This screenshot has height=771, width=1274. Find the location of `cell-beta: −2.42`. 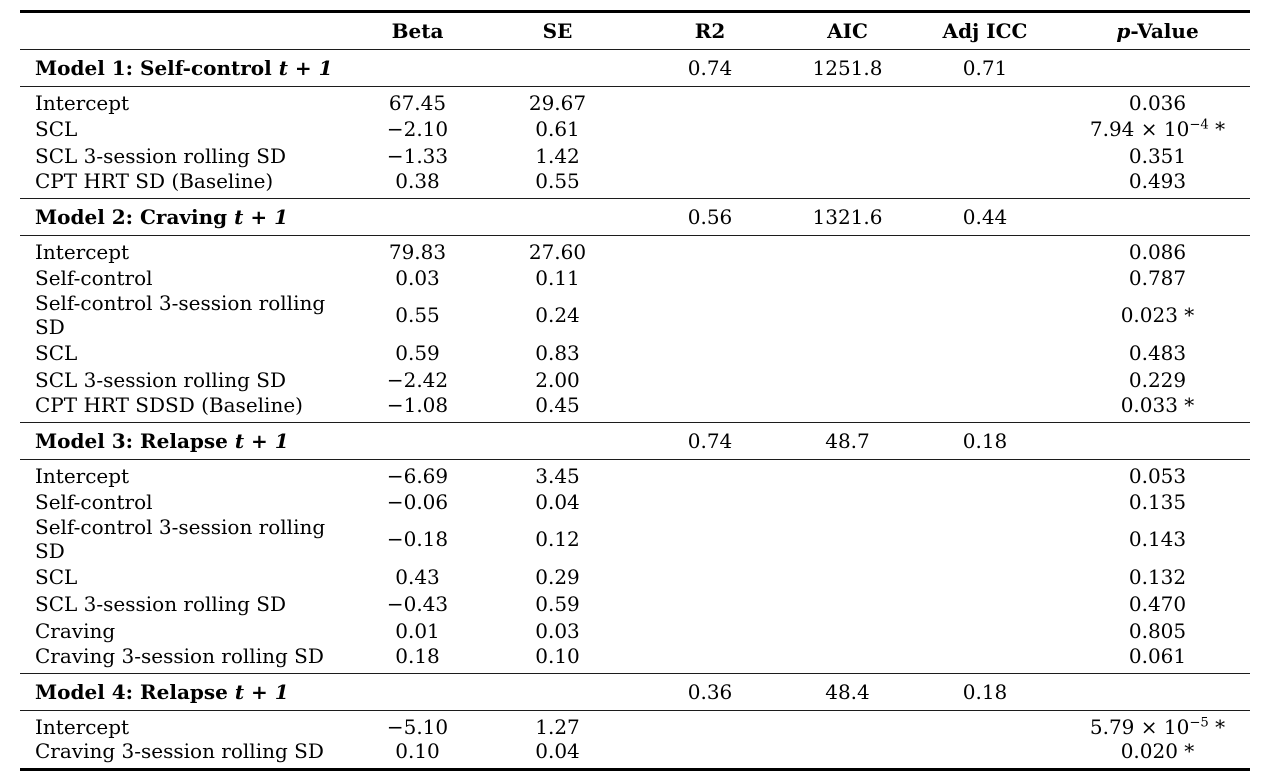

cell-beta: −2.42 is located at coordinates (417, 379).